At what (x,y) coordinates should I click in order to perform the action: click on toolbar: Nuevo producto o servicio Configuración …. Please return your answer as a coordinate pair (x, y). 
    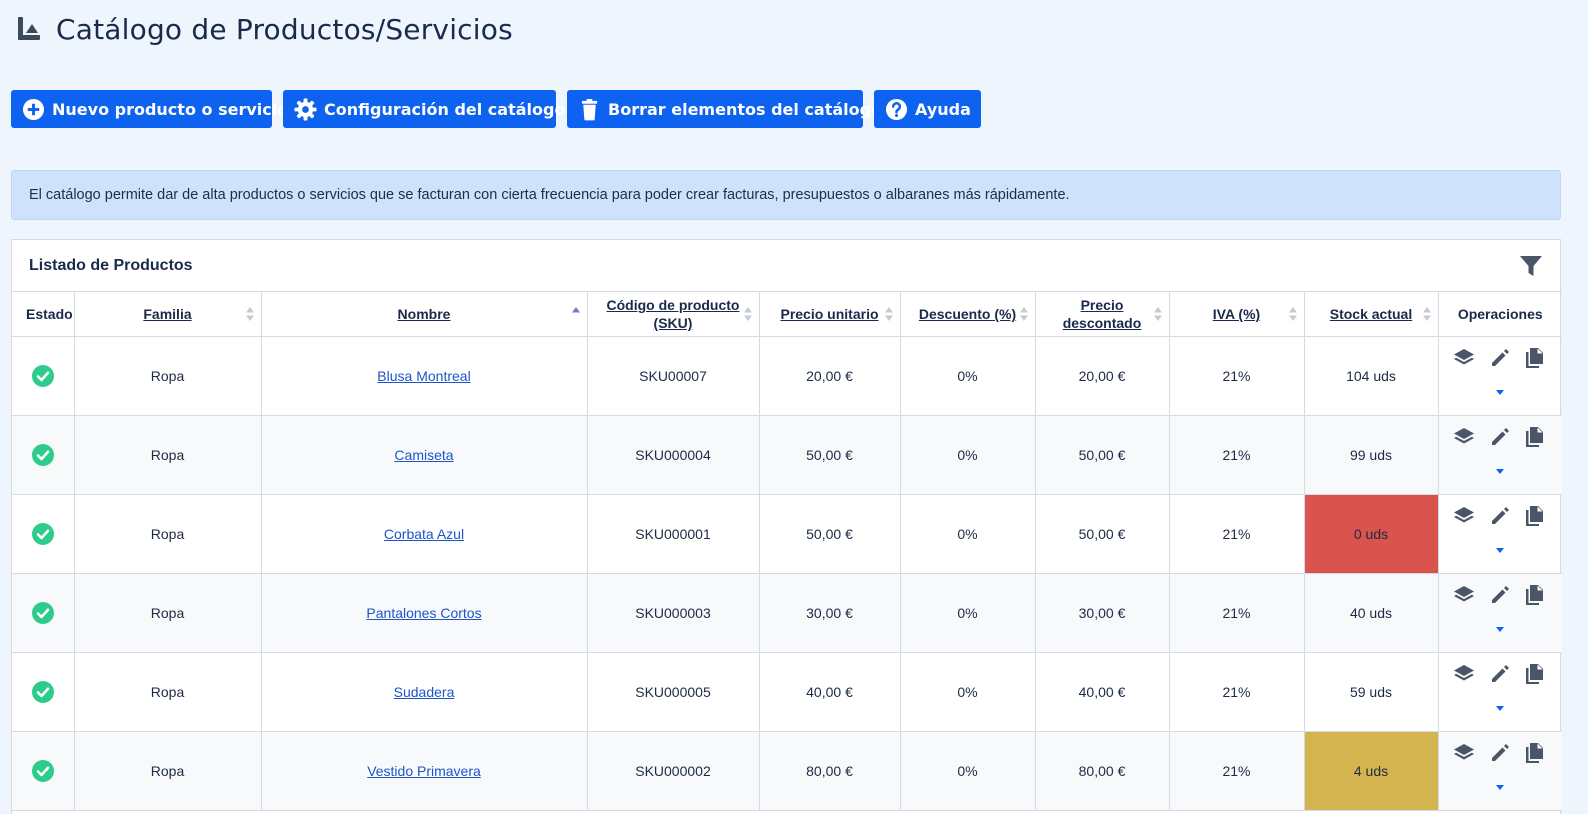
    Looking at the image, I should click on (496, 109).